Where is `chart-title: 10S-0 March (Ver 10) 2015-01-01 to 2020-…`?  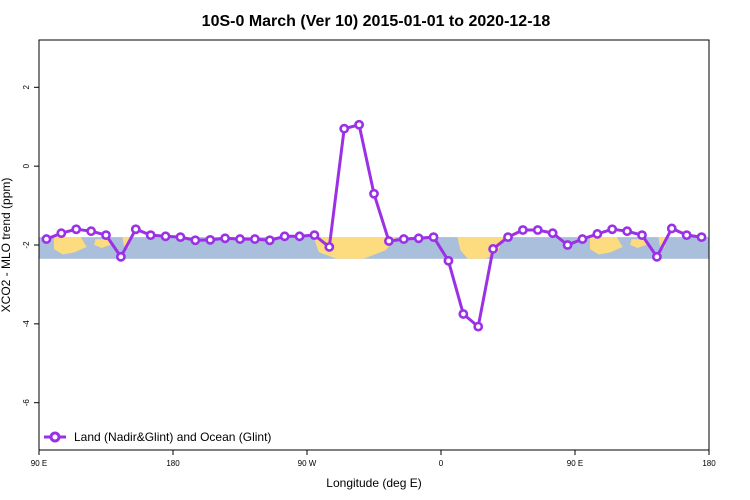 chart-title: 10S-0 March (Ver 10) 2015-01-01 to 2020-… is located at coordinates (376, 21).